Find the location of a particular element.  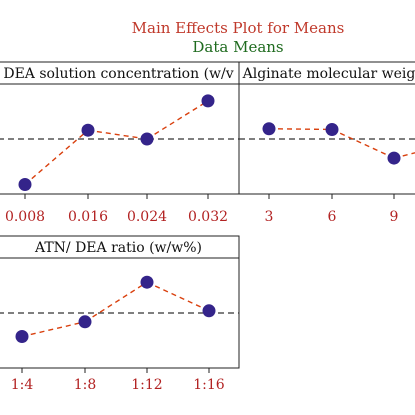

x-tick-label: 1:12 is located at coordinates (146, 385).